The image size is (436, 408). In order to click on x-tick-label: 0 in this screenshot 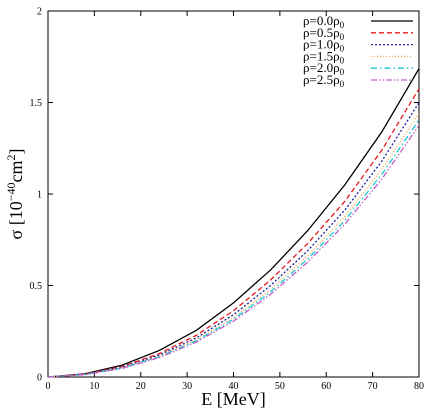, I will do `click(48, 386)`.